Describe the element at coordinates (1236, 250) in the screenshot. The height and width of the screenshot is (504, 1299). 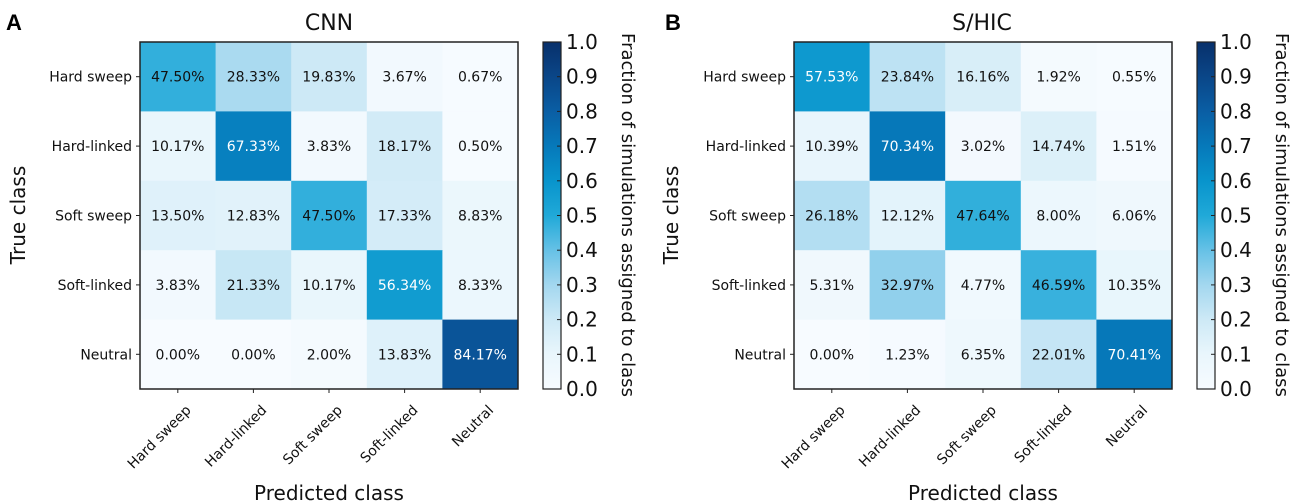
I see `colorbar-tick-label: 0.4` at that location.